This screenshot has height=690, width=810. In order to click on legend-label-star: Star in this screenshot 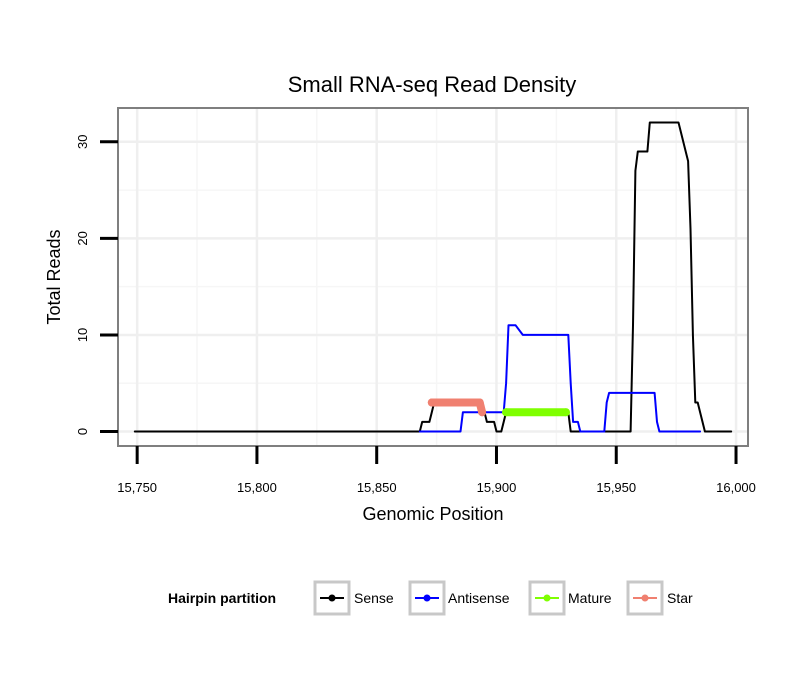, I will do `click(680, 598)`.